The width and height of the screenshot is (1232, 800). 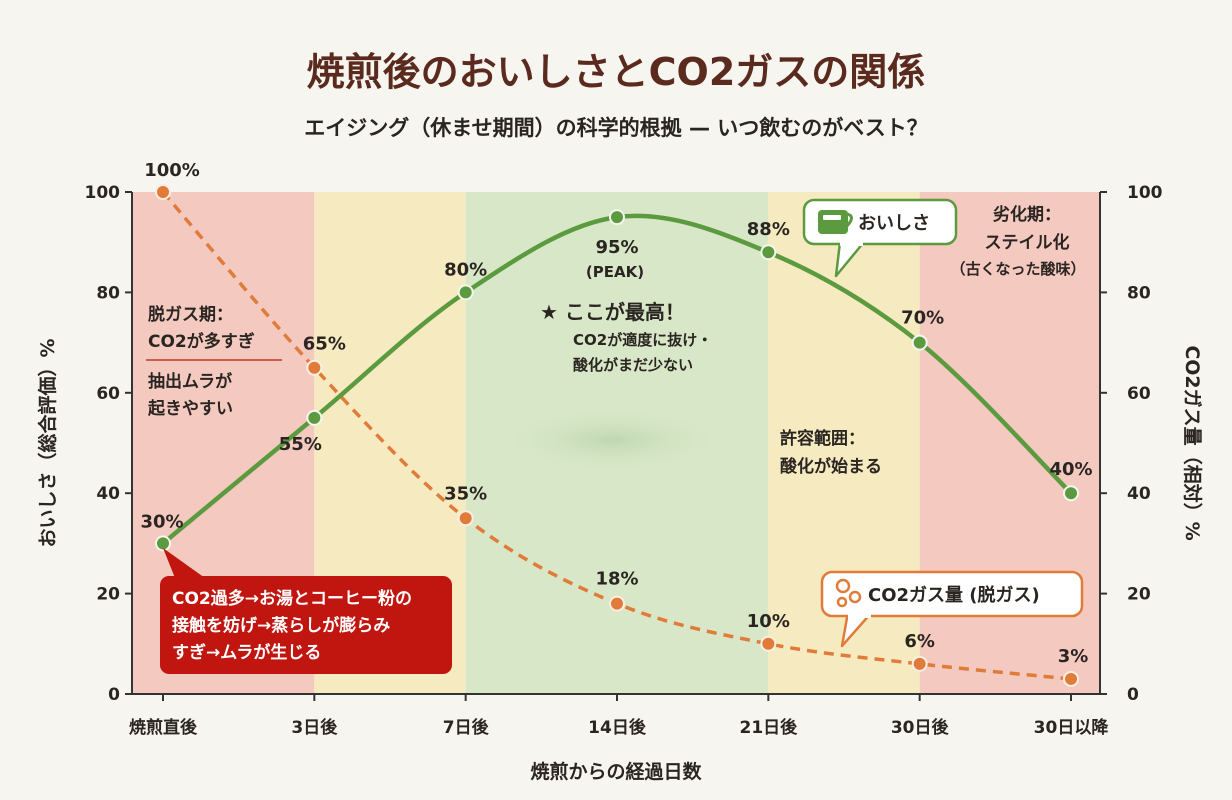 What do you see at coordinates (190, 314) in the screenshot?
I see `degas-title: 脱ガス期：` at bounding box center [190, 314].